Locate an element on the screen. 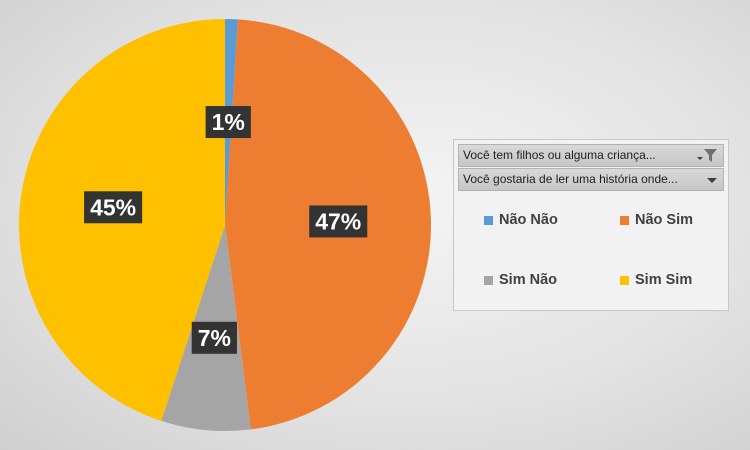  data-label-nao-nao: 1% is located at coordinates (228, 122).